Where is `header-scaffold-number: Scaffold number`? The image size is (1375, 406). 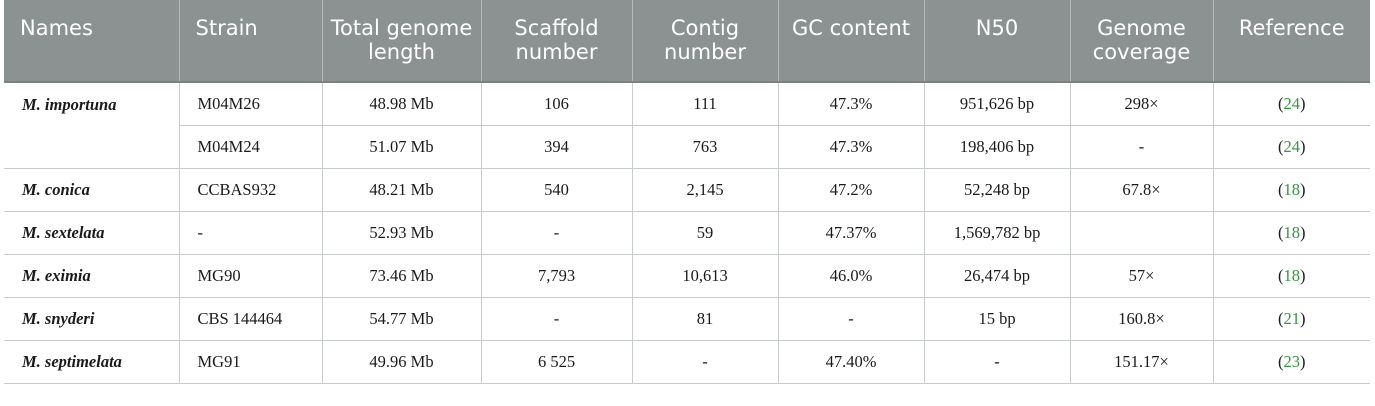 header-scaffold-number: Scaffold number is located at coordinates (557, 41).